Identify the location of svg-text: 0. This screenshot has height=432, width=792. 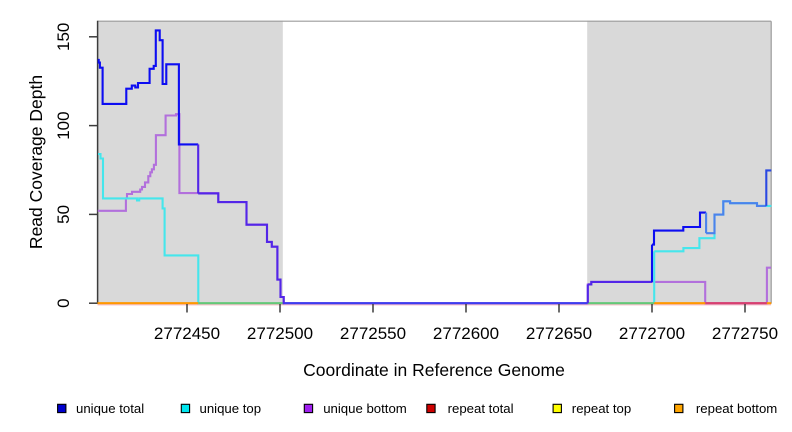
(63, 302).